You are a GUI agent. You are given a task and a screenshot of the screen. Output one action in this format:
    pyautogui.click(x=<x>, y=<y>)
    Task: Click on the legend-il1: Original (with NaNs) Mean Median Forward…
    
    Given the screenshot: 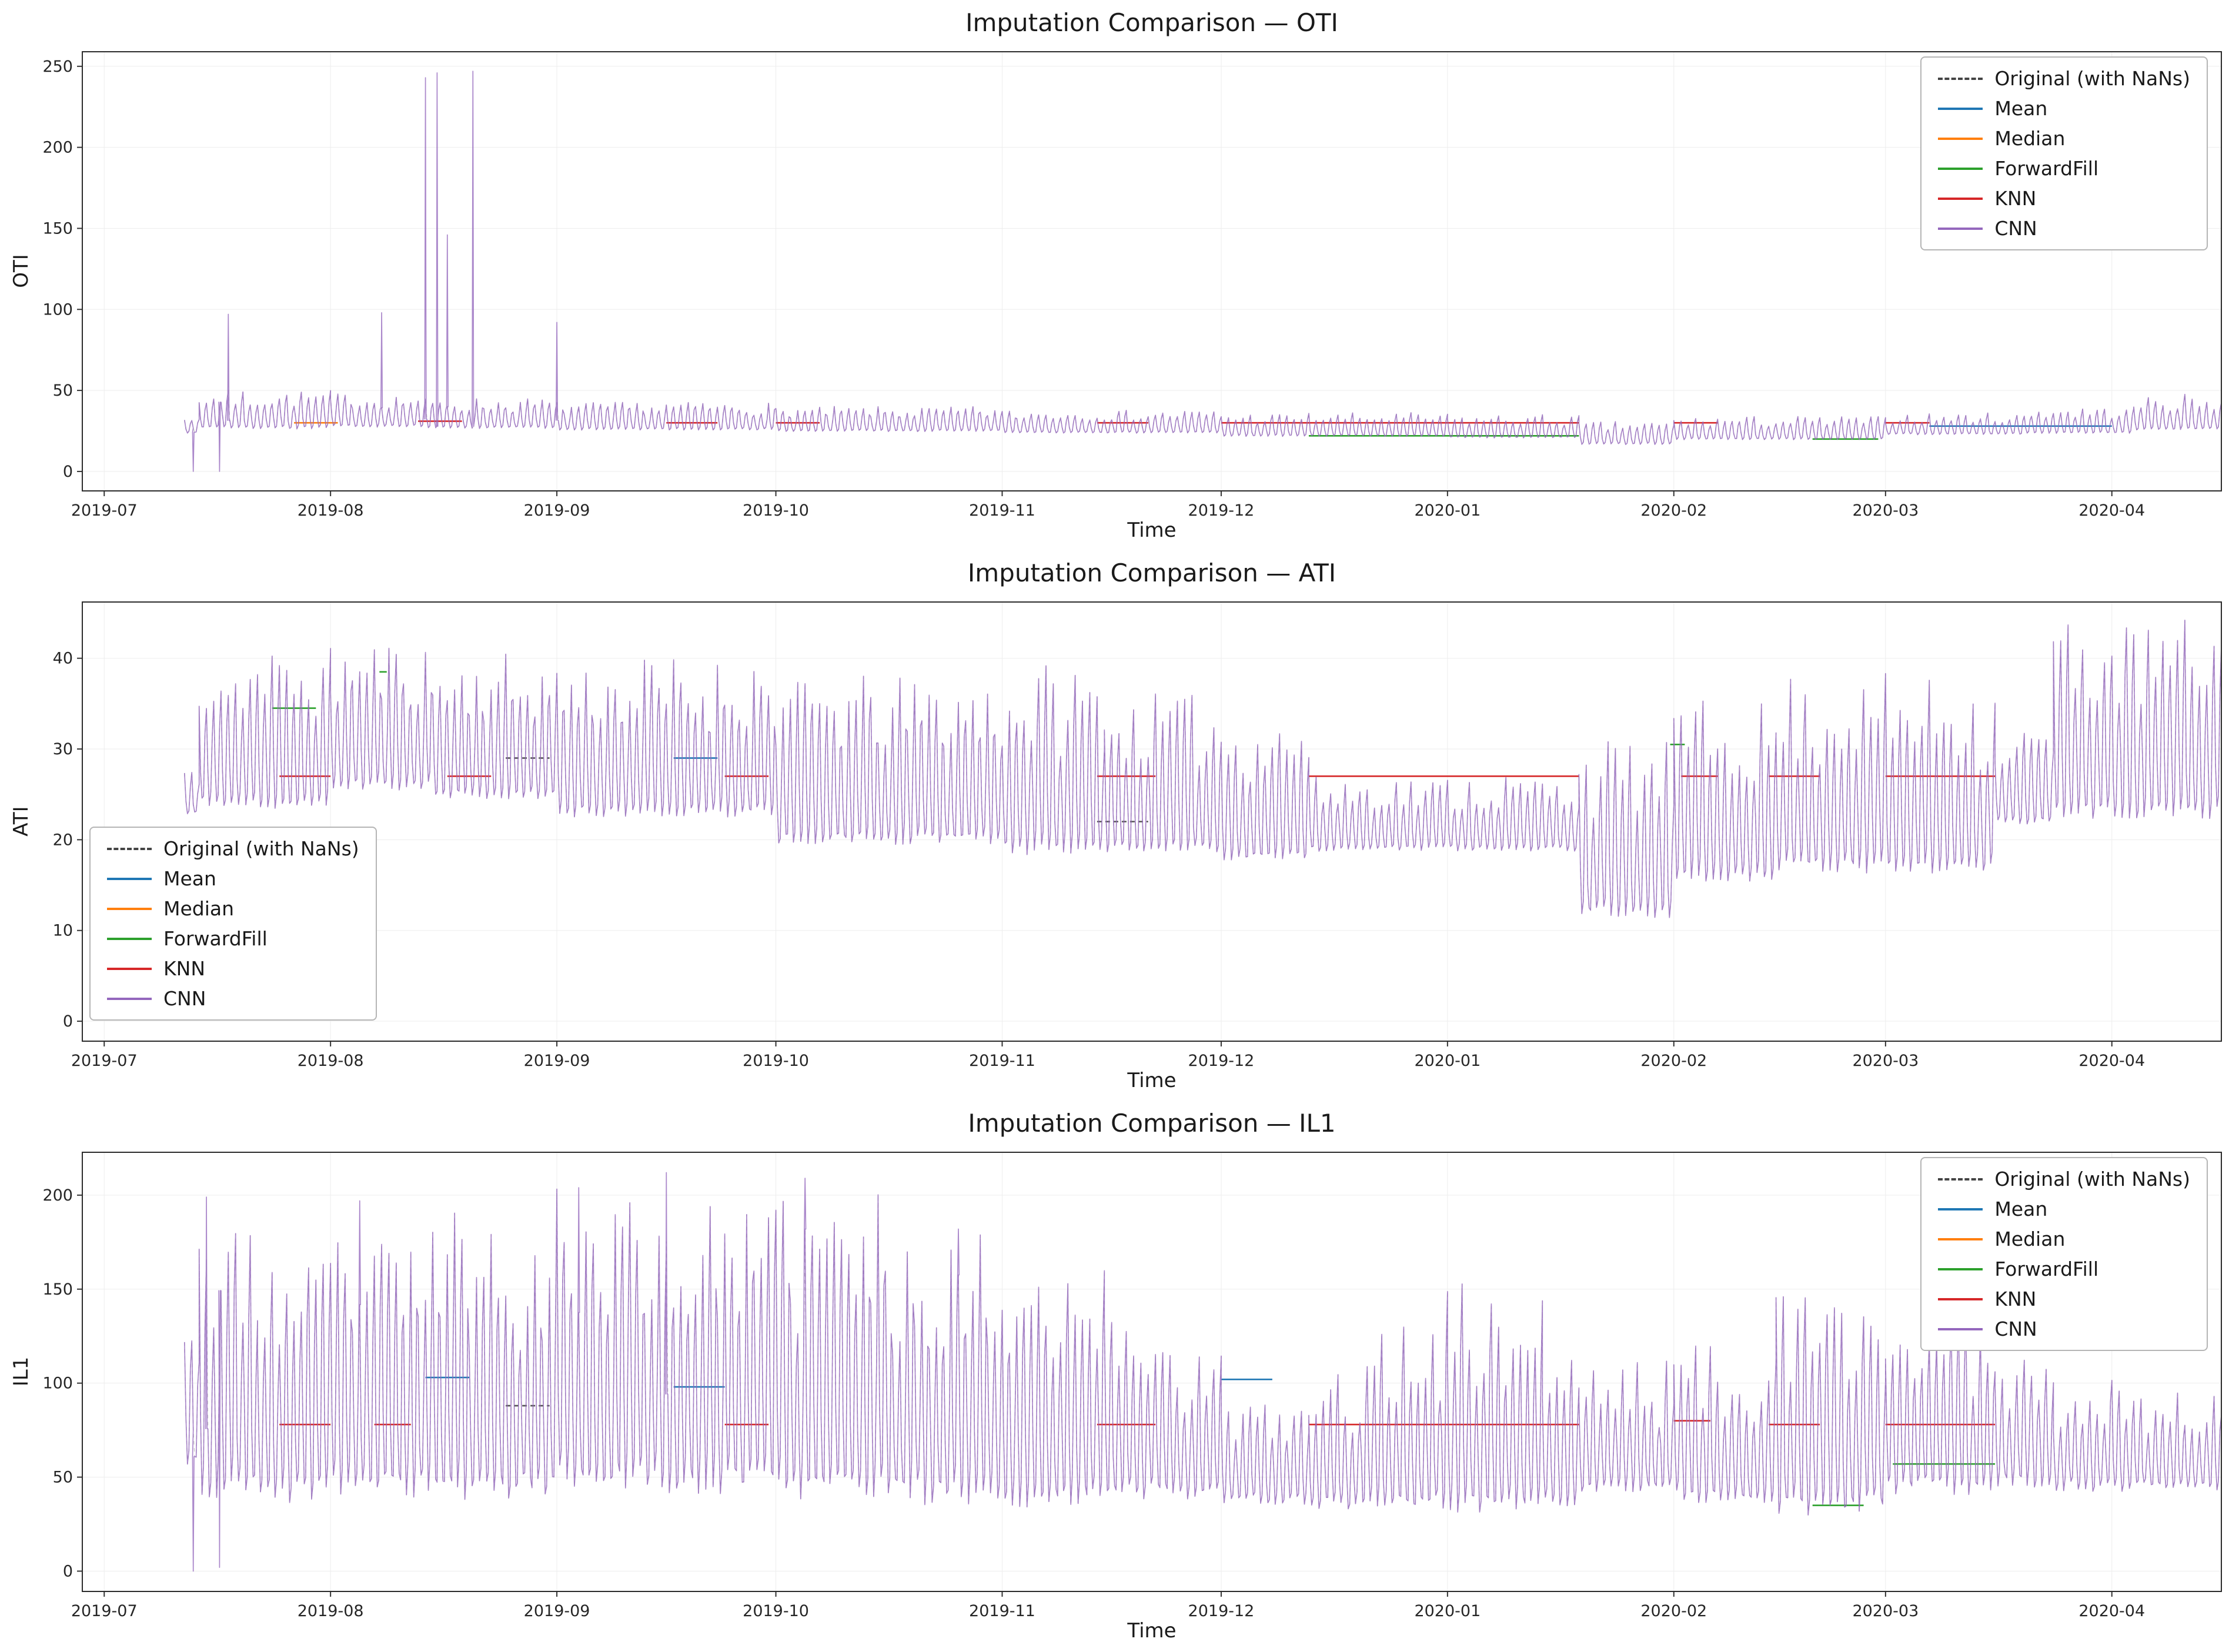 What is the action you would take?
    pyautogui.click(x=2064, y=1254)
    